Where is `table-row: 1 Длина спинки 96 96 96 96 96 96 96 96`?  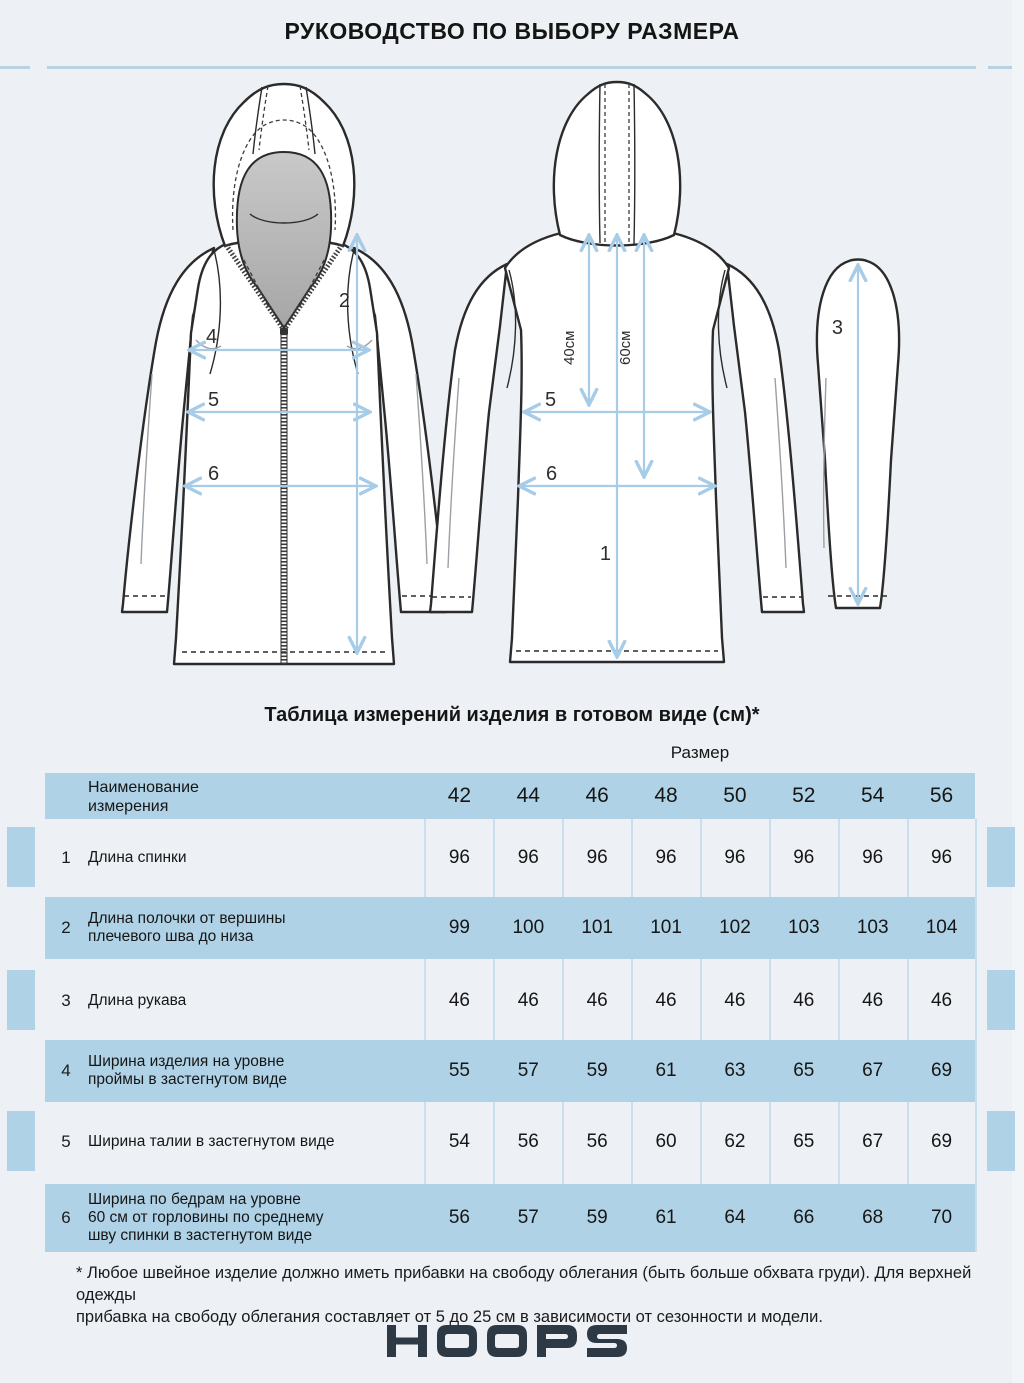 table-row: 1 Длина спинки 96 96 96 96 96 96 96 96 is located at coordinates (510, 858).